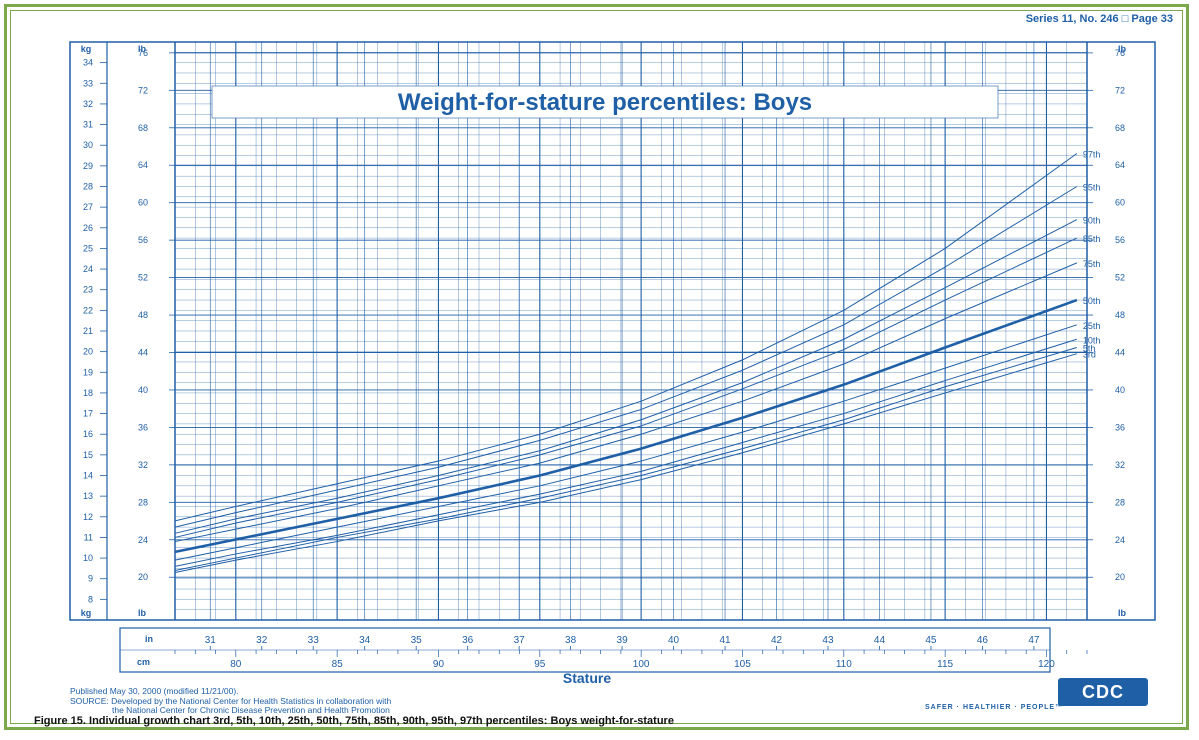 The height and width of the screenshot is (740, 1199). What do you see at coordinates (1092, 188) in the screenshot?
I see `series-label-95th: 95th` at bounding box center [1092, 188].